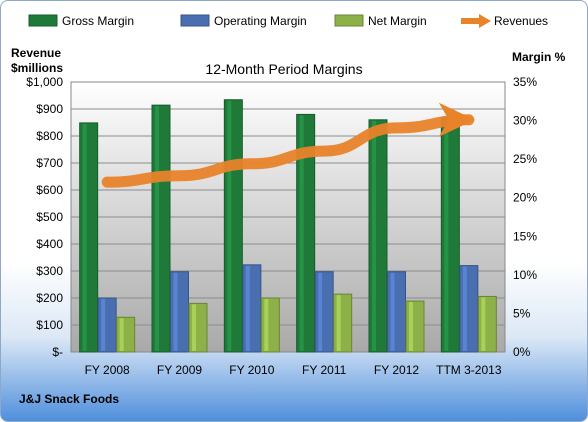  I want to click on legend-gross-margin-swatch, so click(43, 20).